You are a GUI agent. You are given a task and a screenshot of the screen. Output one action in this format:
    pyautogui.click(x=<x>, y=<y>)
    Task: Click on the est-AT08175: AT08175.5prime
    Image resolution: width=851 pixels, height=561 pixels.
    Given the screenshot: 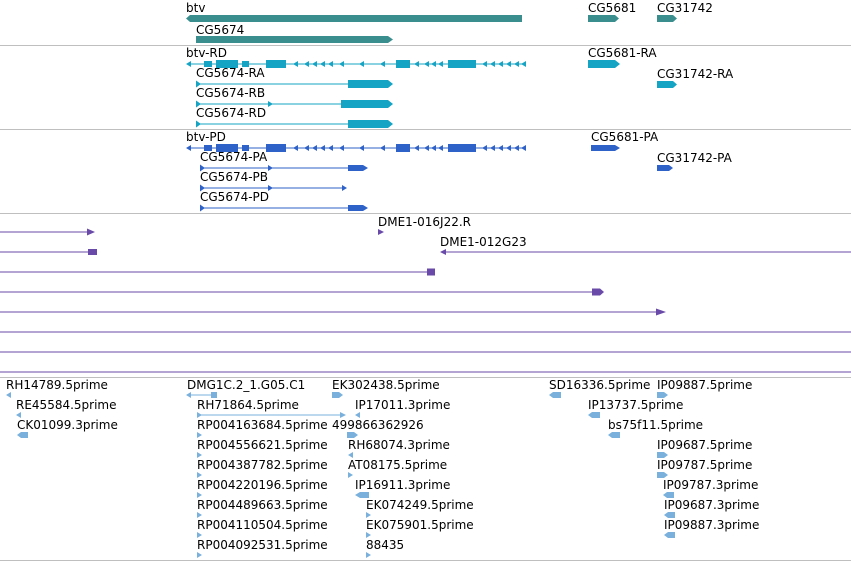 What is the action you would take?
    pyautogui.click(x=397, y=468)
    